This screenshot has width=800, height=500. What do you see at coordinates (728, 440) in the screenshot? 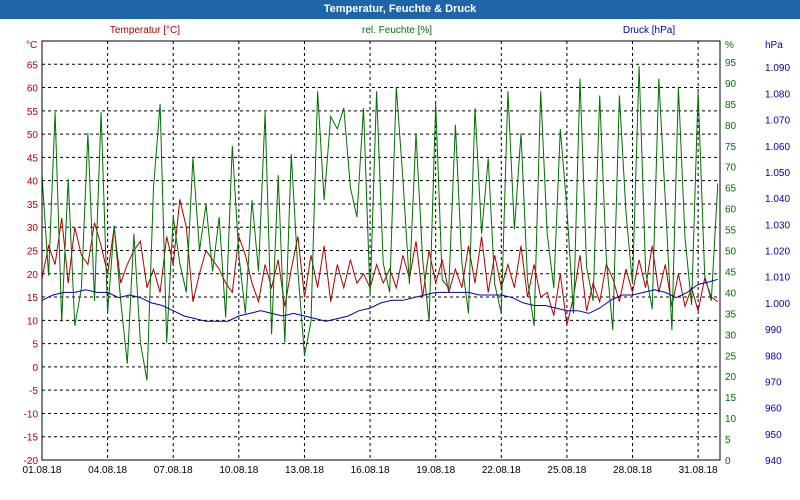
I see `humidity-tick-label: 5` at bounding box center [728, 440].